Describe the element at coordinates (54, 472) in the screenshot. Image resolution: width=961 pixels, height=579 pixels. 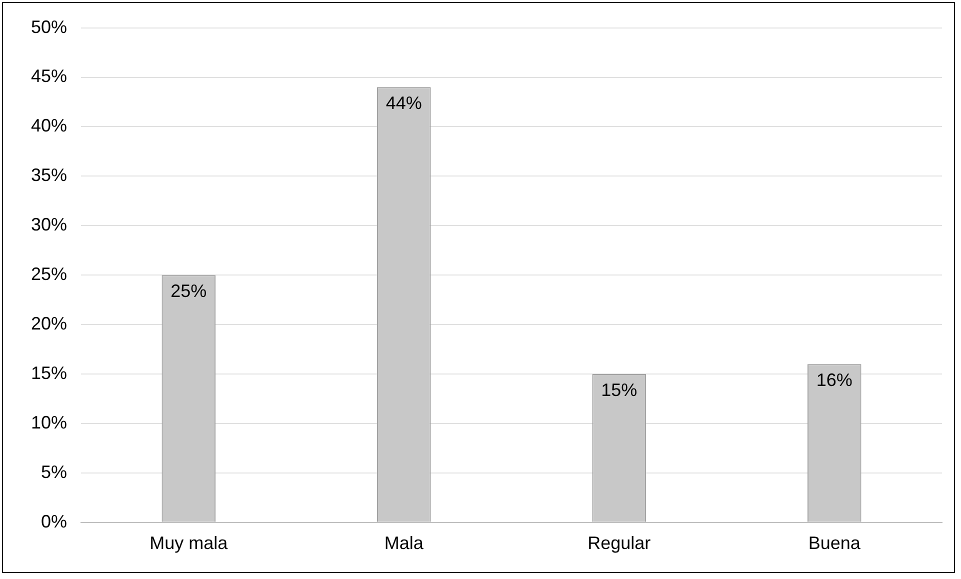
I see `y-tick-label: 5%` at that location.